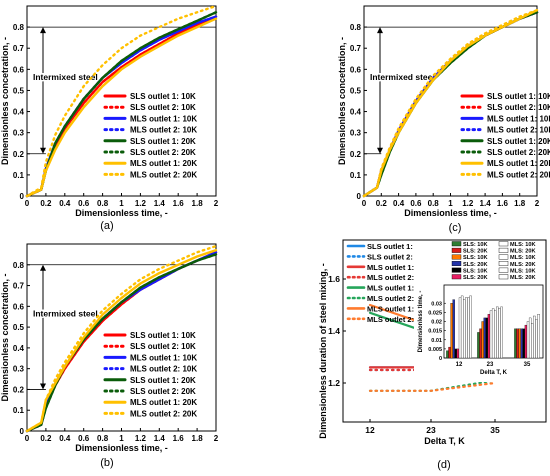 This screenshot has height=476, width=550. I want to click on inset-y-tick-label: 0.01, so click(436, 341).